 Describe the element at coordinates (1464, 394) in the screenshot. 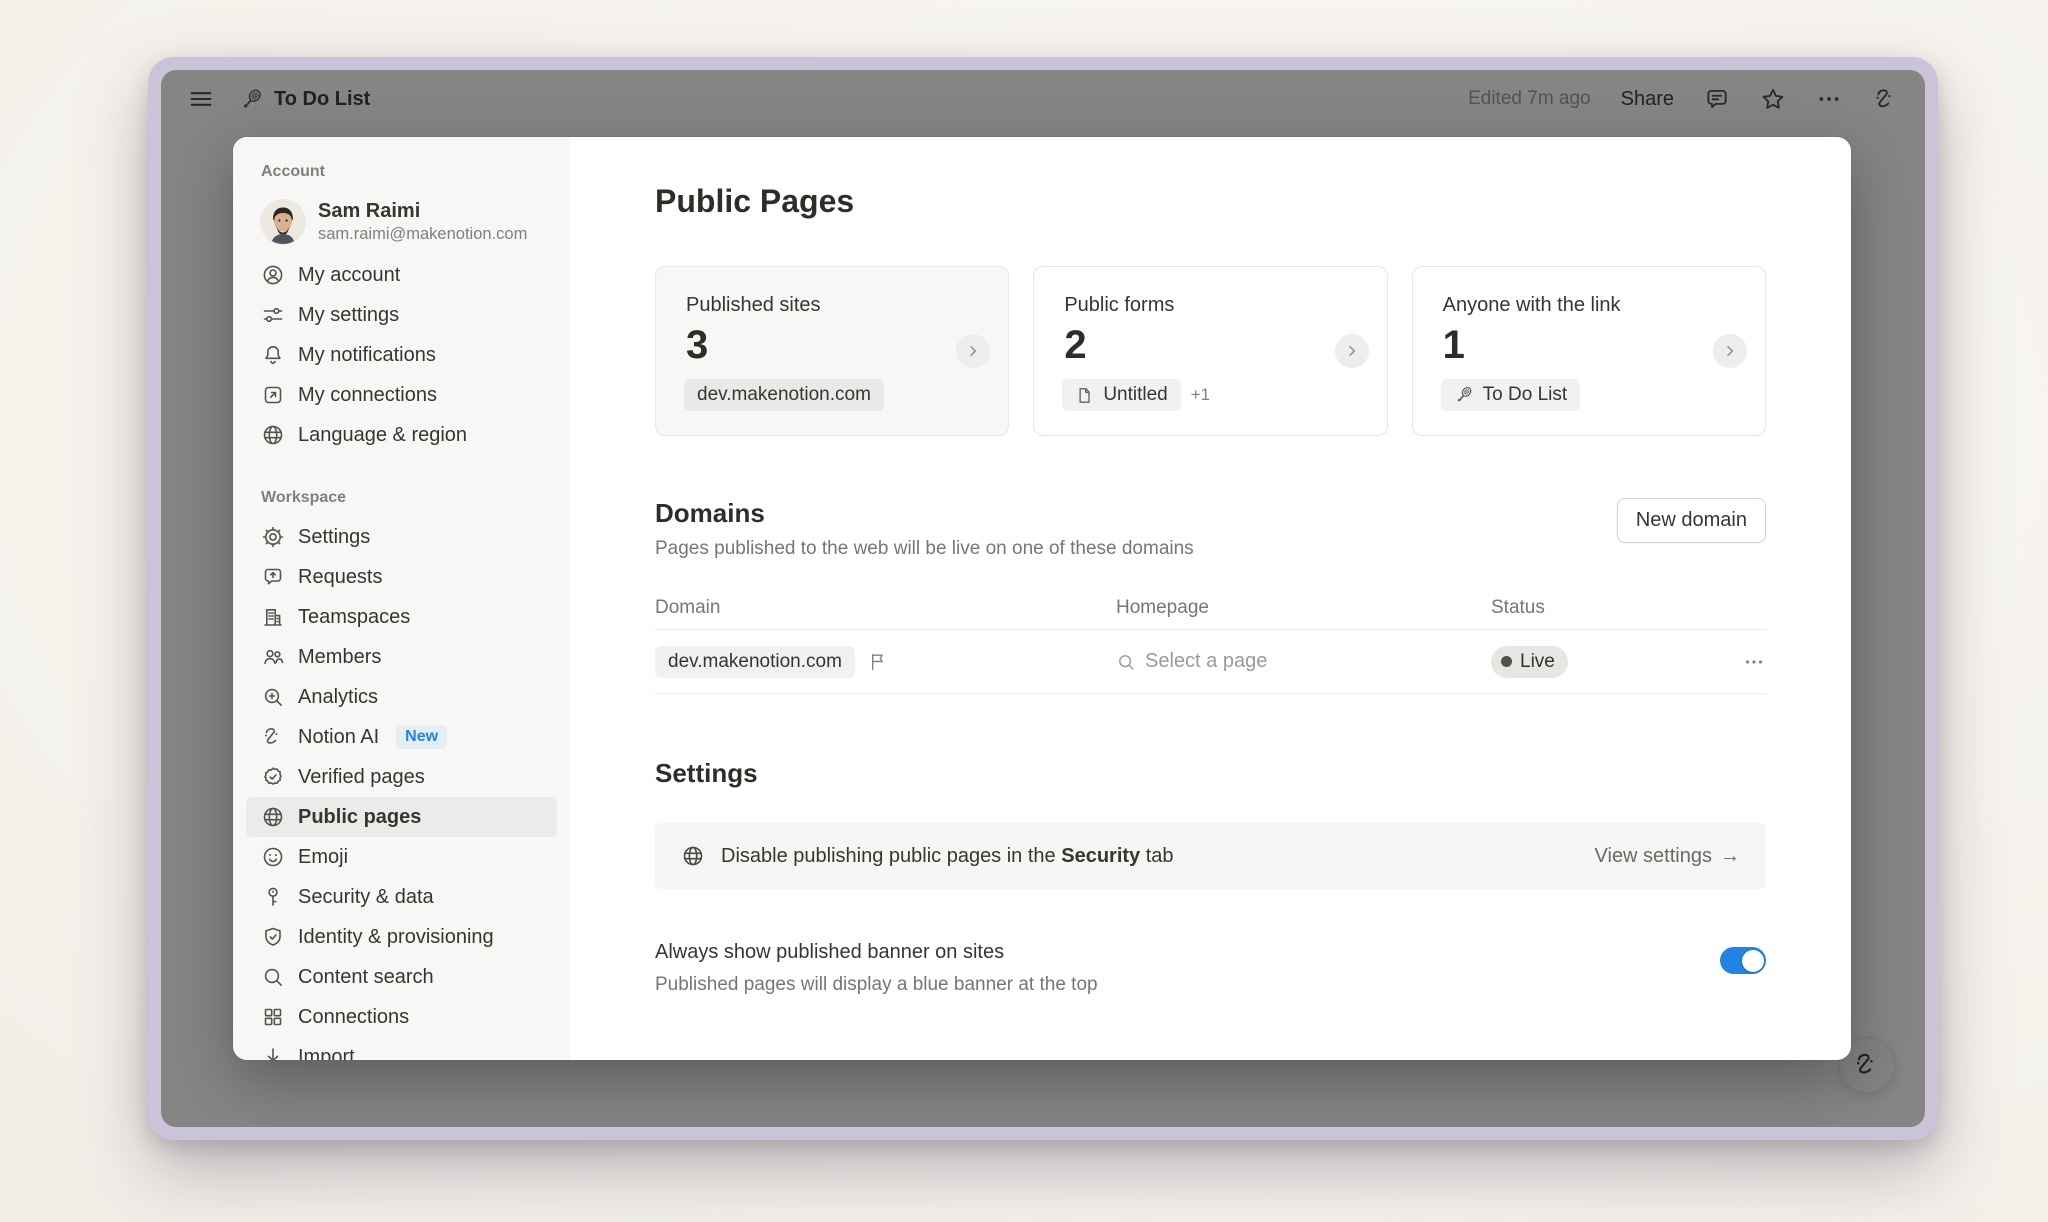

I see `badminton-racket-icon` at that location.